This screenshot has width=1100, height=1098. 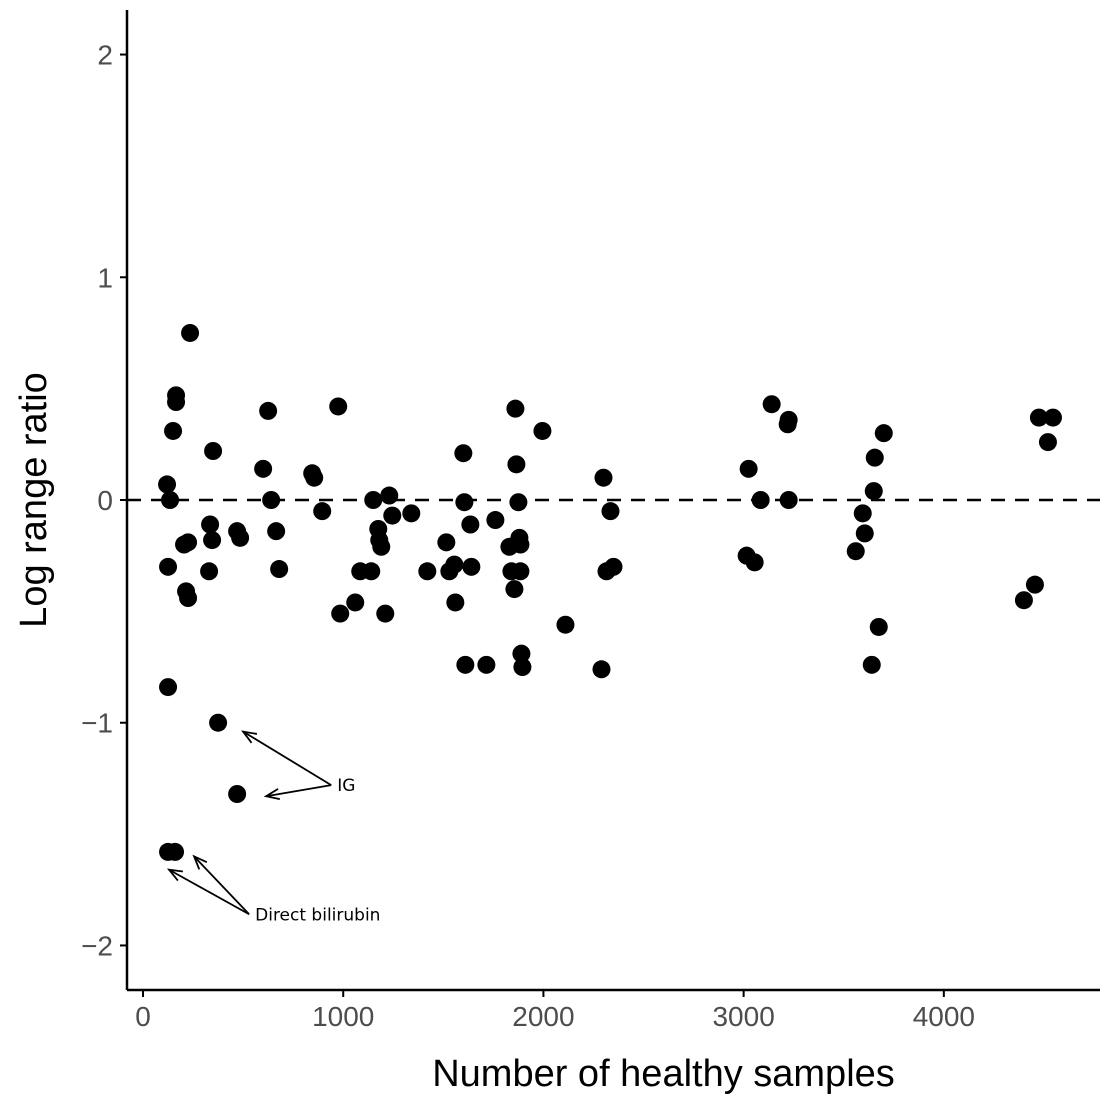 I want to click on y-axis-title: Log range ratio, so click(x=34, y=500).